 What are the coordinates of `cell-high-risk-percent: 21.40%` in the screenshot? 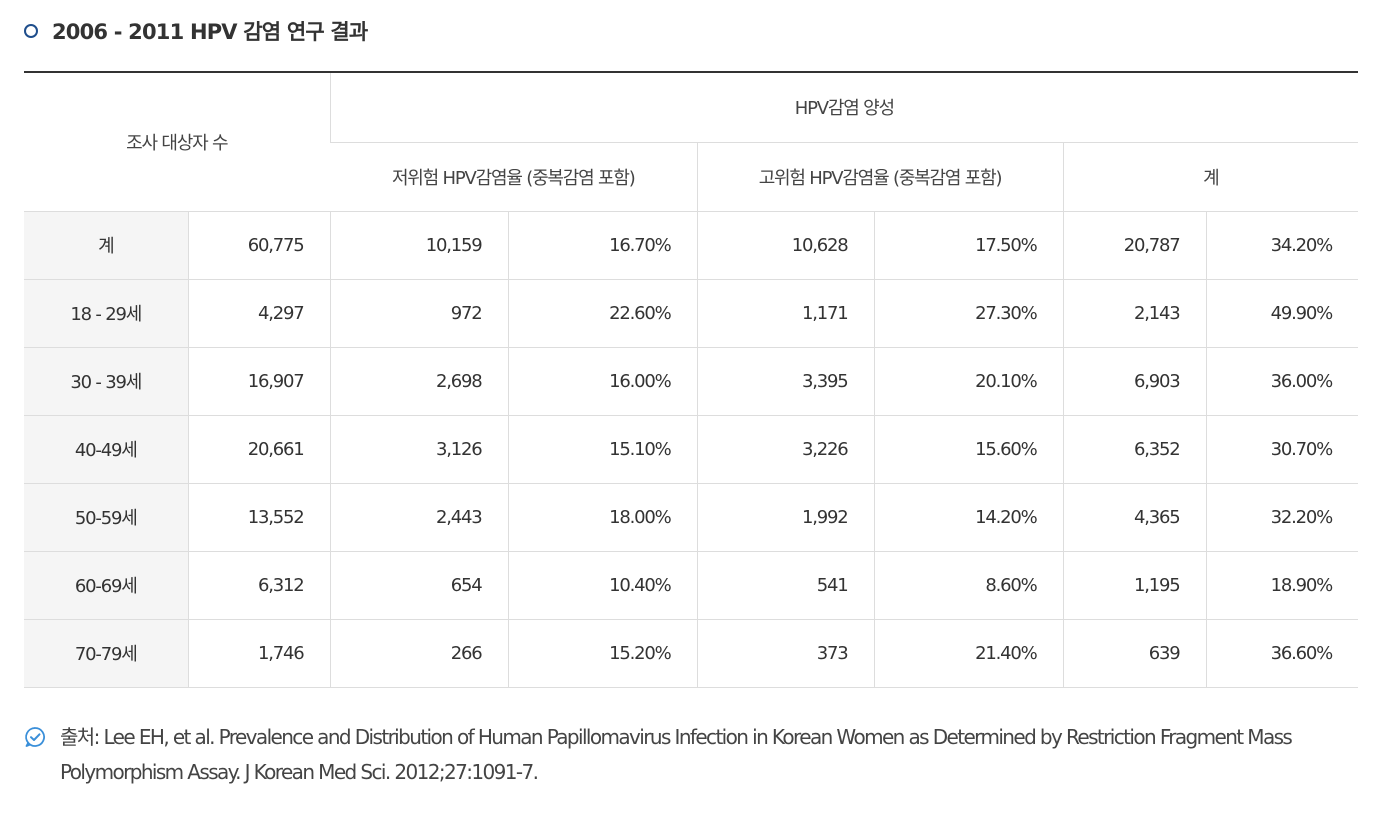 It's located at (968, 653).